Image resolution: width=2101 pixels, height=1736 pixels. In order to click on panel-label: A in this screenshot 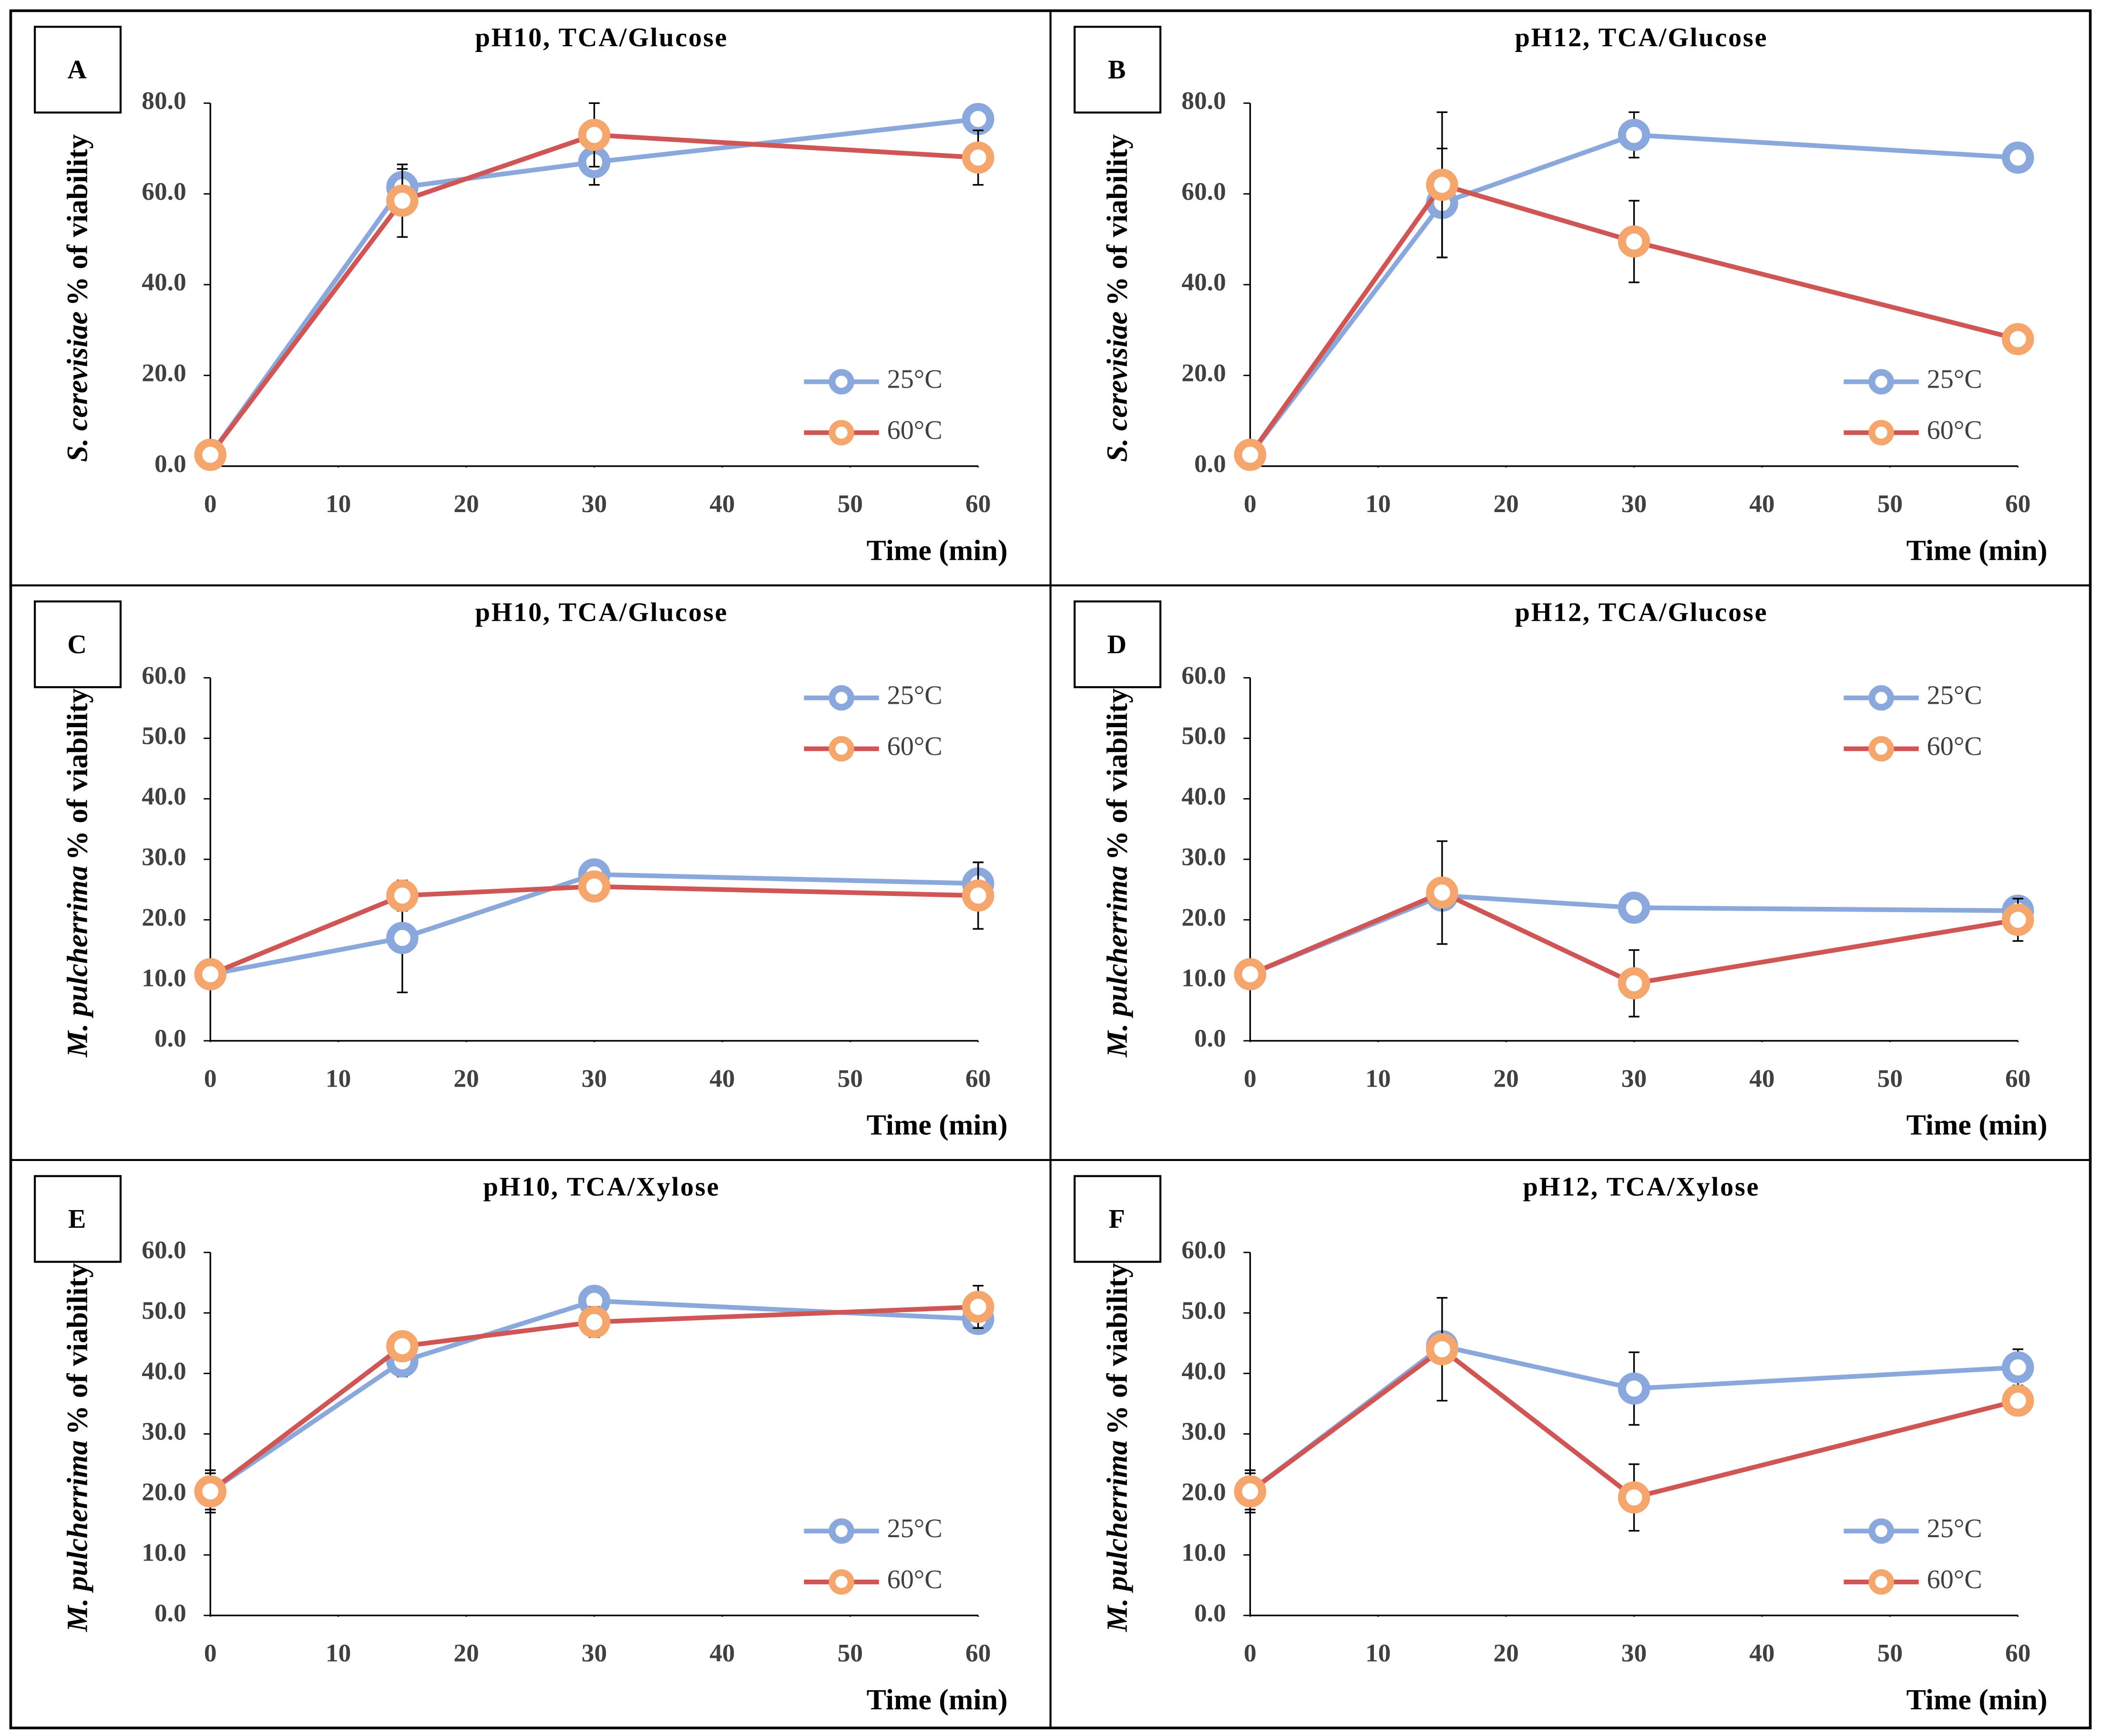, I will do `click(78, 70)`.